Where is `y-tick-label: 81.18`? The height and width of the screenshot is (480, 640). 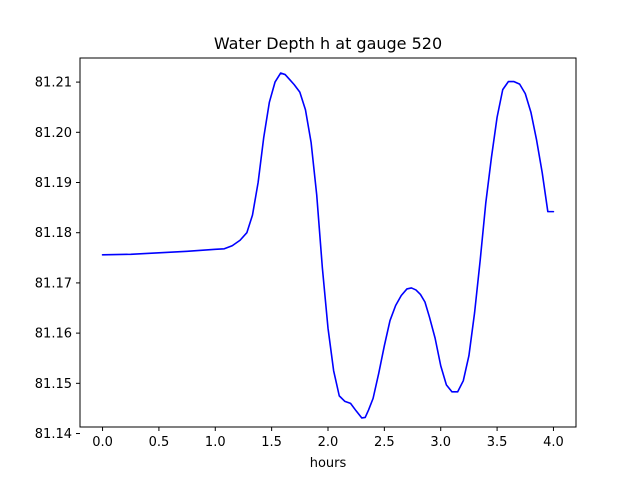
y-tick-label: 81.18 is located at coordinates (53, 233).